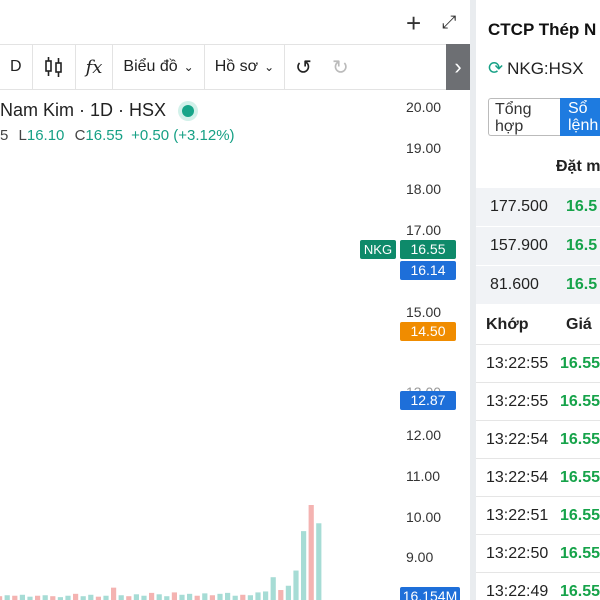 The image size is (600, 600). Describe the element at coordinates (414, 23) in the screenshot. I see `add-icon: +` at that location.